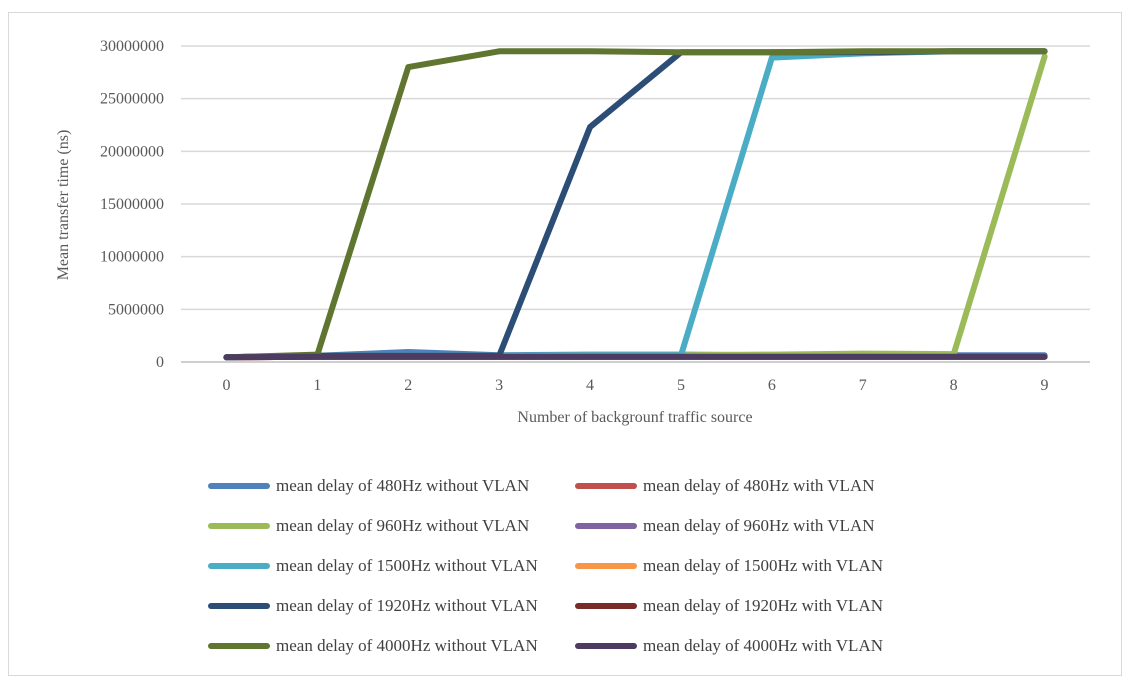  Describe the element at coordinates (226, 385) in the screenshot. I see `x-tick-label: 0` at that location.